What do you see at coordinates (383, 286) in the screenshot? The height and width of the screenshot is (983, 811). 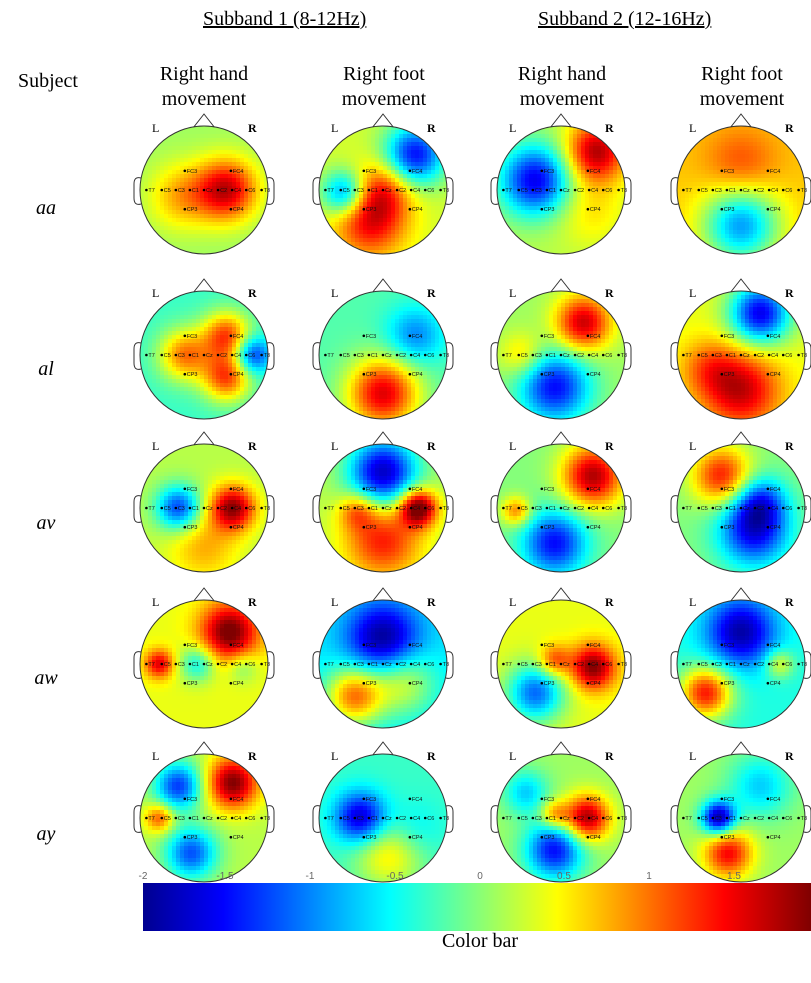 I see `nose-outline` at bounding box center [383, 286].